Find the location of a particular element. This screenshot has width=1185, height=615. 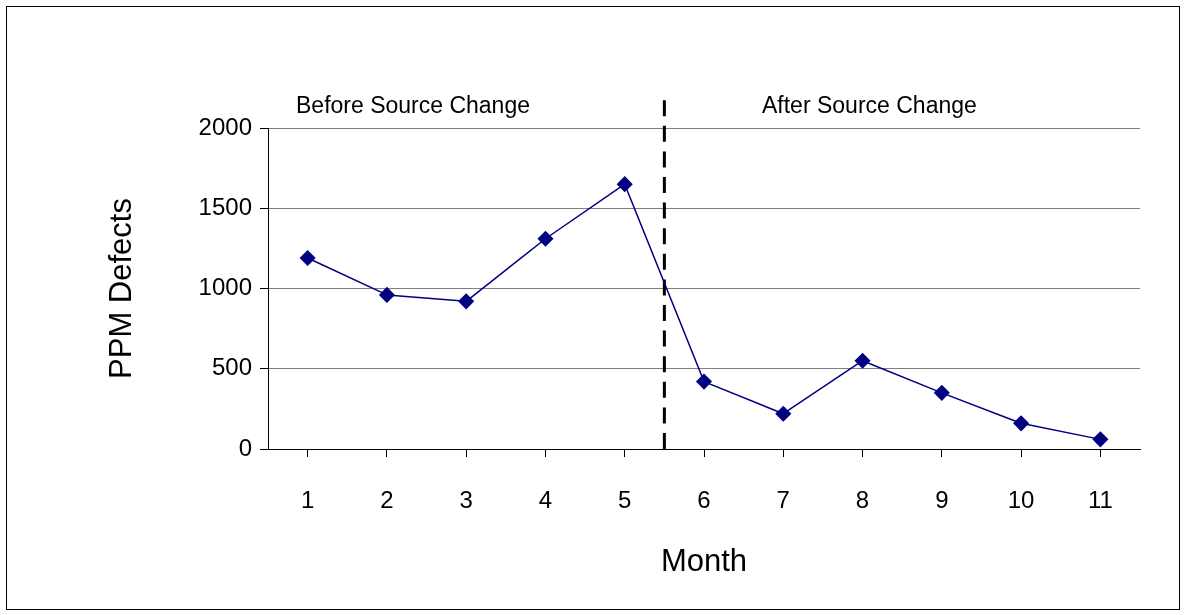

y-tick-label: 1000 is located at coordinates (225, 287).